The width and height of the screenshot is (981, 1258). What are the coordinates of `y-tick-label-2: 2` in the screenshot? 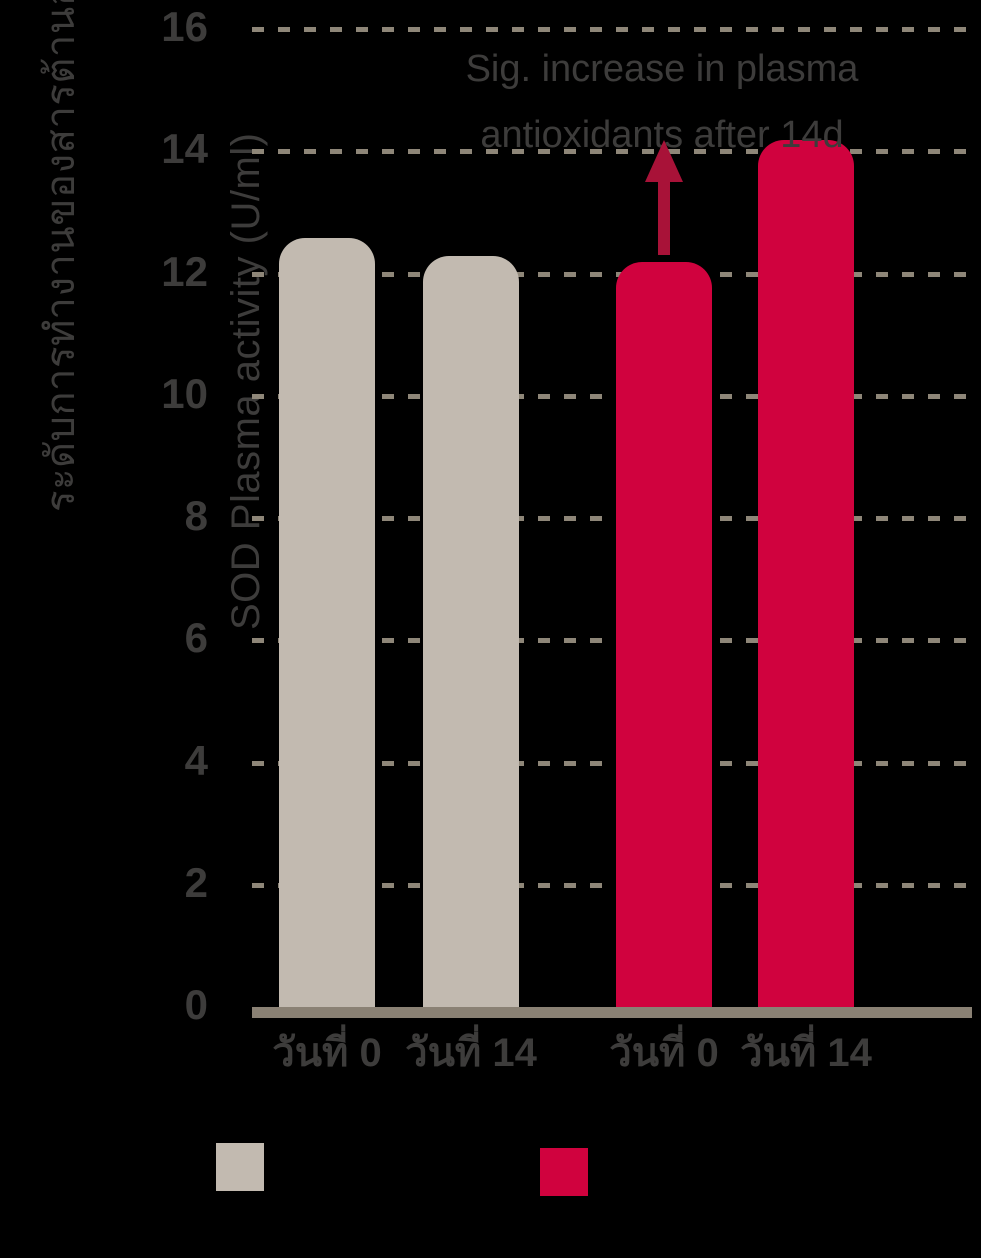 It's located at (196, 882).